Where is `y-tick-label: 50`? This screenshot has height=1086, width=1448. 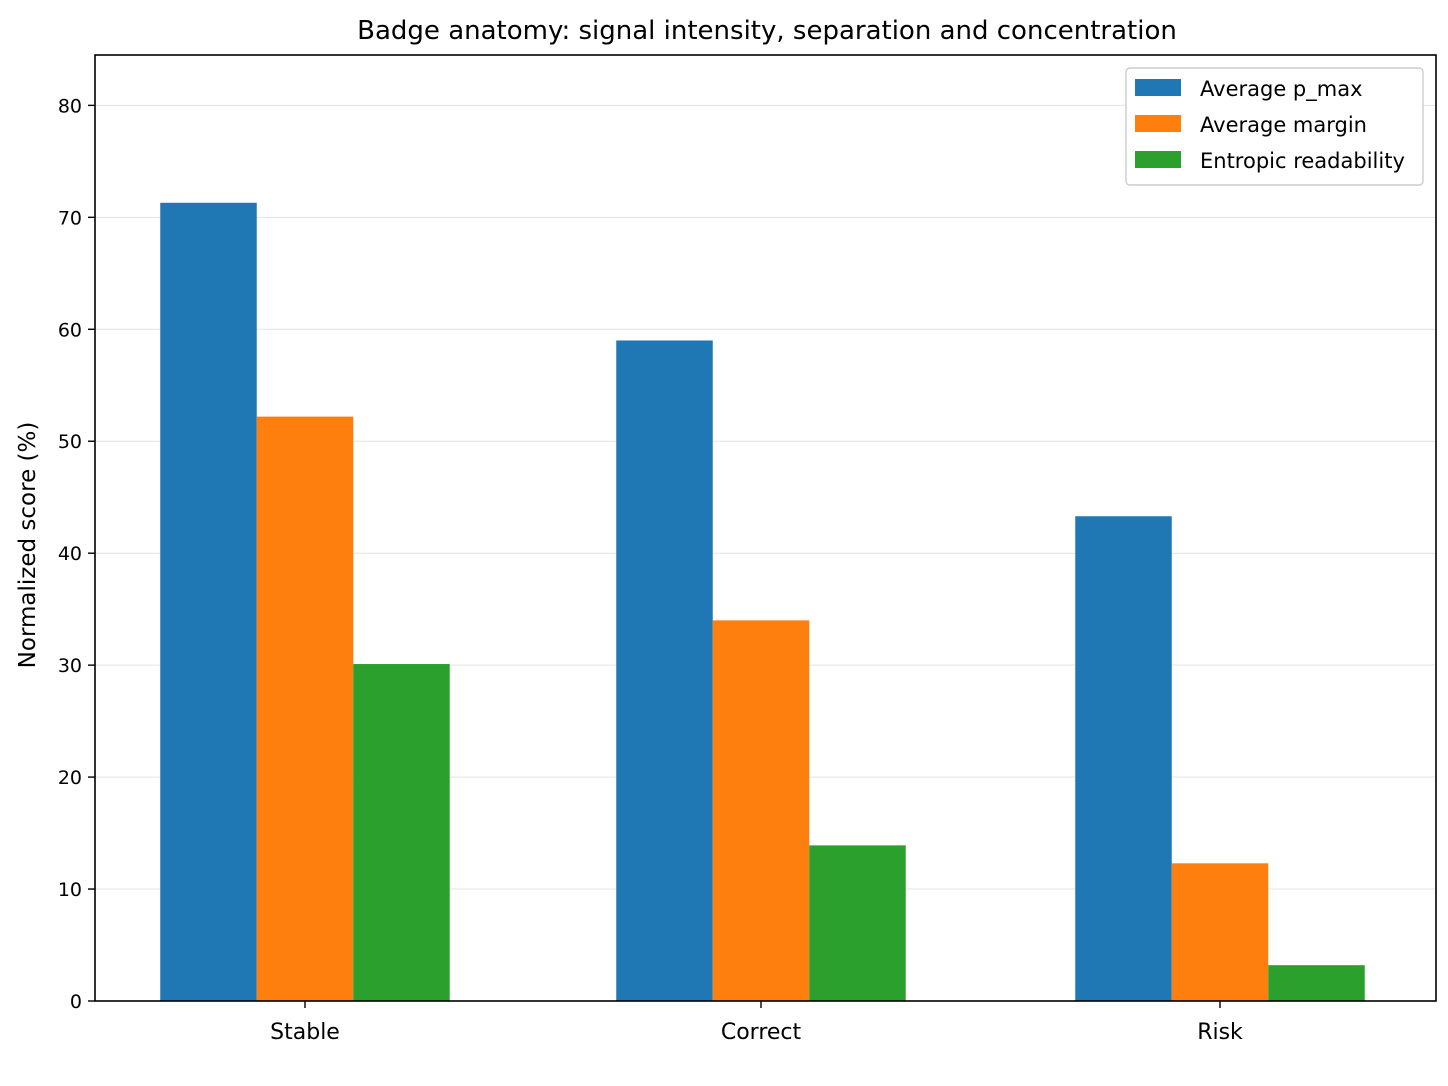
y-tick-label: 50 is located at coordinates (70, 442).